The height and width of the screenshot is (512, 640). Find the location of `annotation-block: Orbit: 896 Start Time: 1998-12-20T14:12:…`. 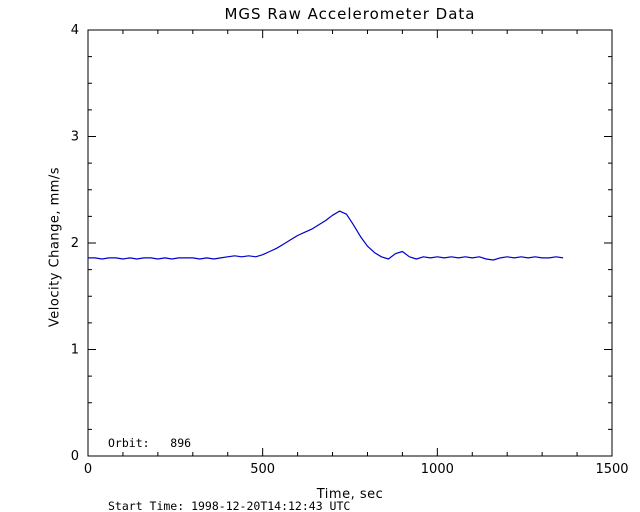

annotation-block: Orbit: 896 Start Time: 1998-12-20T14:12:… is located at coordinates (229, 451).